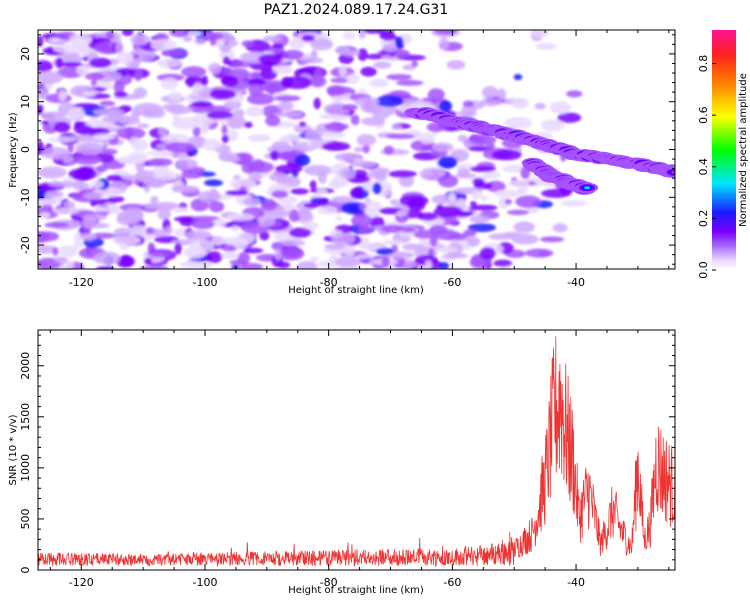  Describe the element at coordinates (25, 245) in the screenshot. I see `y-tick-label: -20` at that location.